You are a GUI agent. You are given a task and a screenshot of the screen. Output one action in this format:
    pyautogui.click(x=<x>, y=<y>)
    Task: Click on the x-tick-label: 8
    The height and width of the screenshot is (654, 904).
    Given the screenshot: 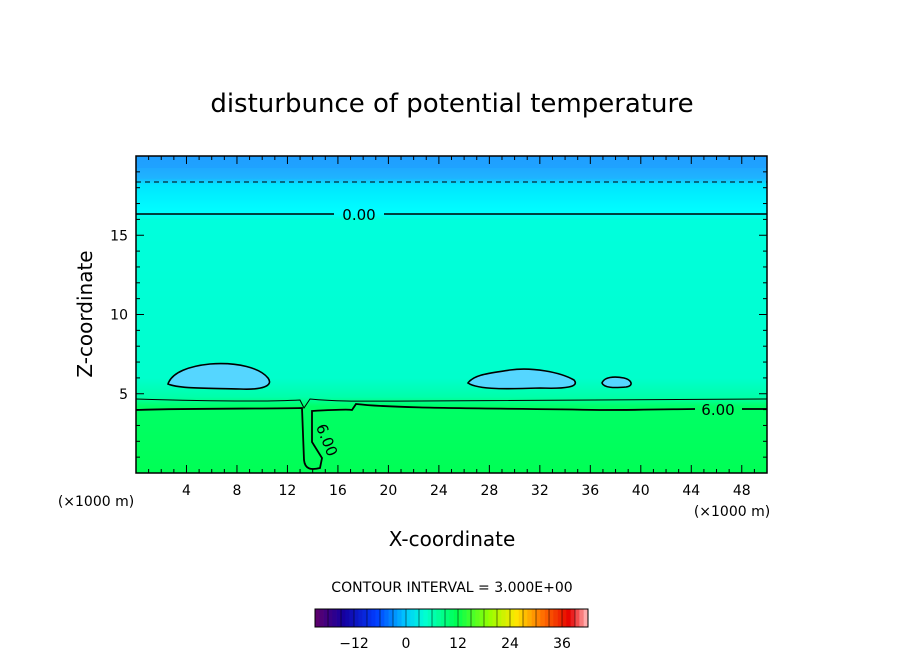 What is the action you would take?
    pyautogui.click(x=236, y=491)
    